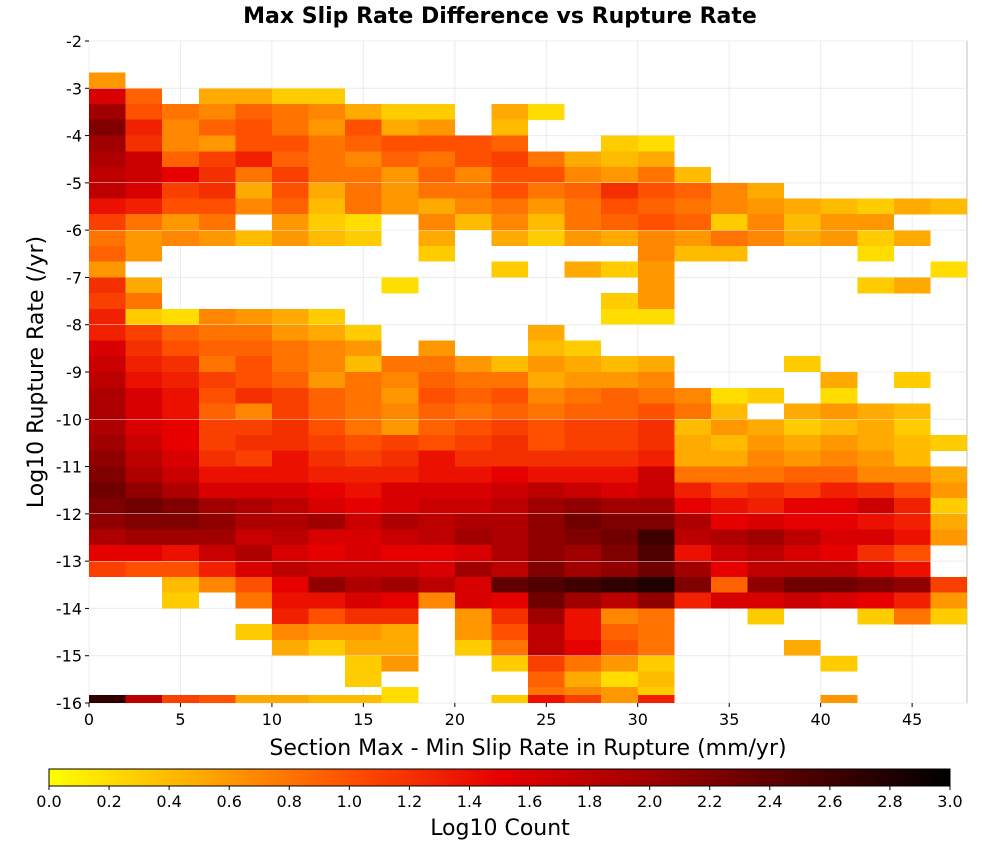  What do you see at coordinates (363, 719) in the screenshot?
I see `x-tick-label: 15` at bounding box center [363, 719].